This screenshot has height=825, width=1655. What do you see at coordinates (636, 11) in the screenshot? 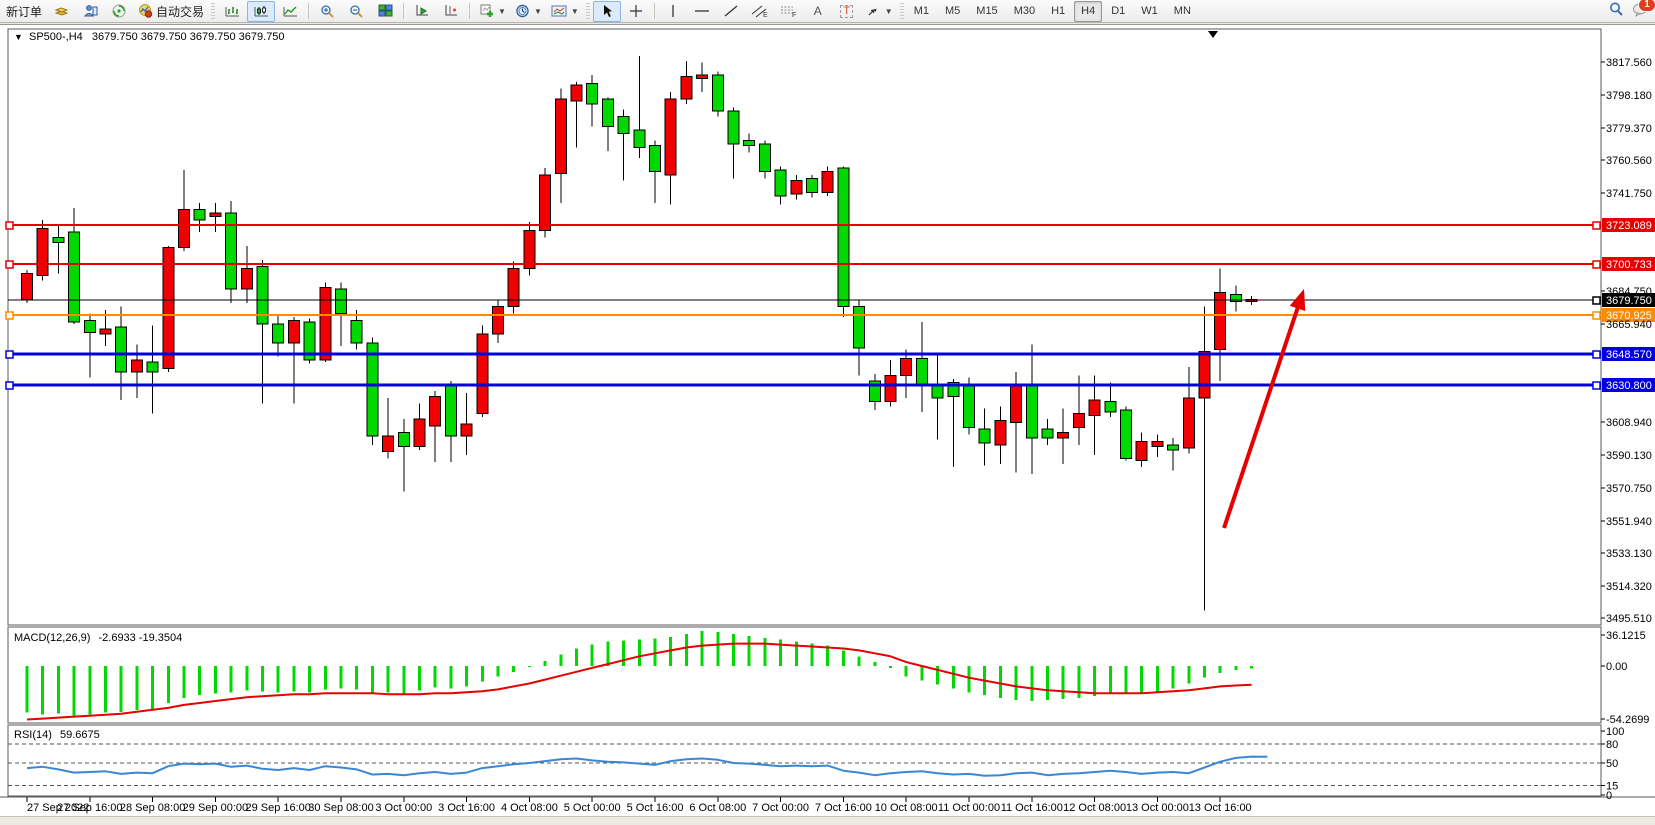
I see `crosshair-tool-button` at bounding box center [636, 11].